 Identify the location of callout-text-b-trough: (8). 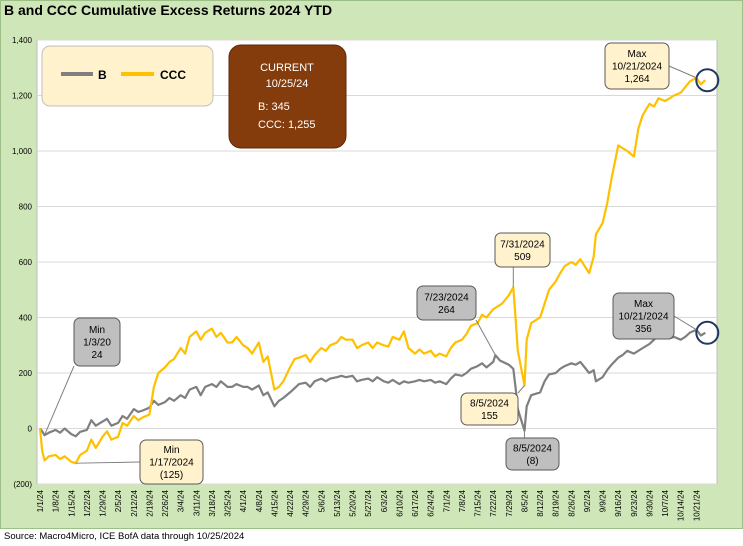
(532, 461).